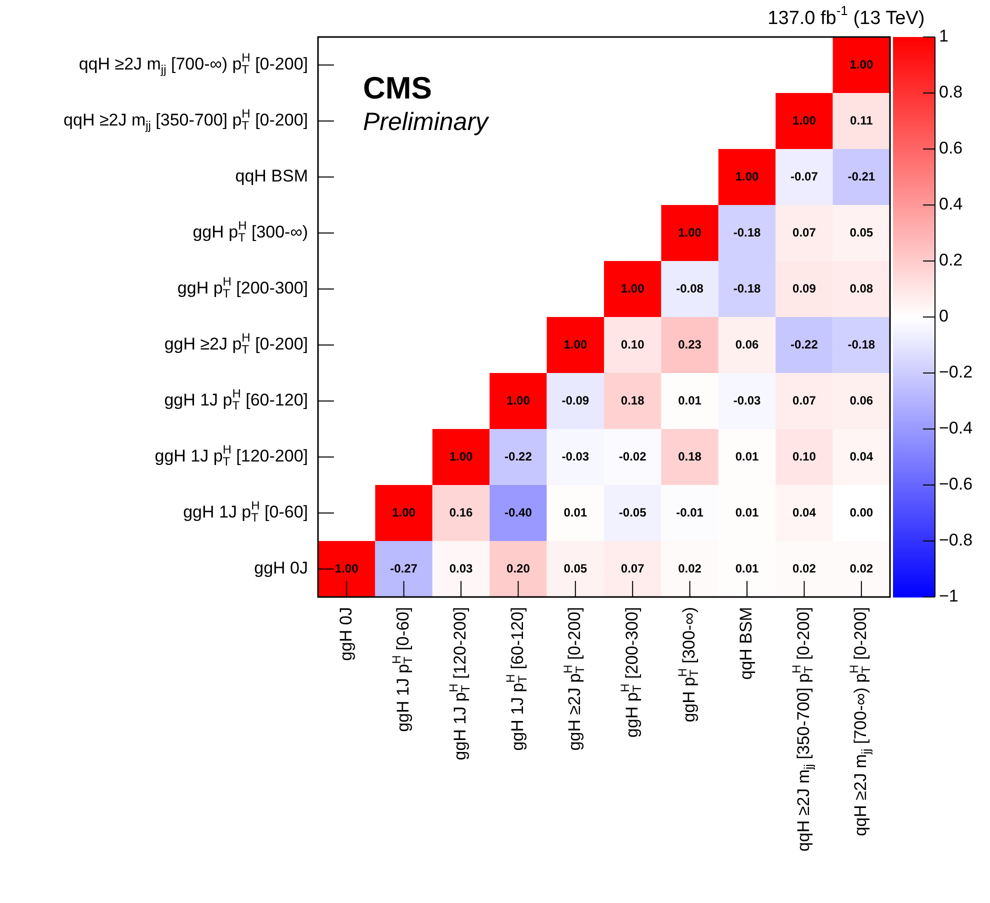  I want to click on data-label: 0.11, so click(862, 120).